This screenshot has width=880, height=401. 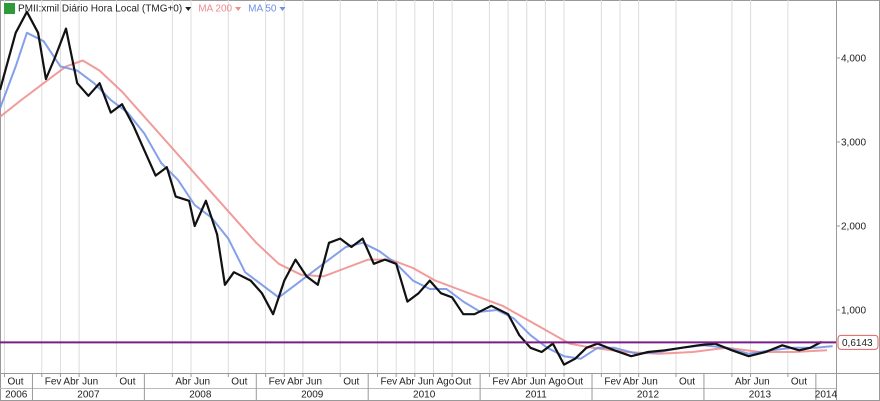 I want to click on price-label: 0,6143, so click(x=857, y=343).